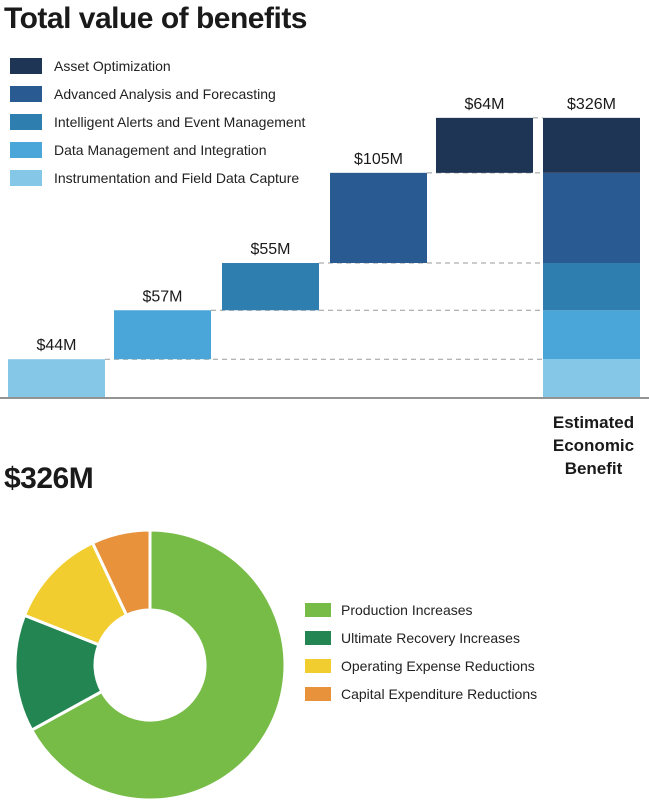 The height and width of the screenshot is (804, 649). I want to click on legend-label: Advanced Analysis and Forecasting, so click(165, 94).